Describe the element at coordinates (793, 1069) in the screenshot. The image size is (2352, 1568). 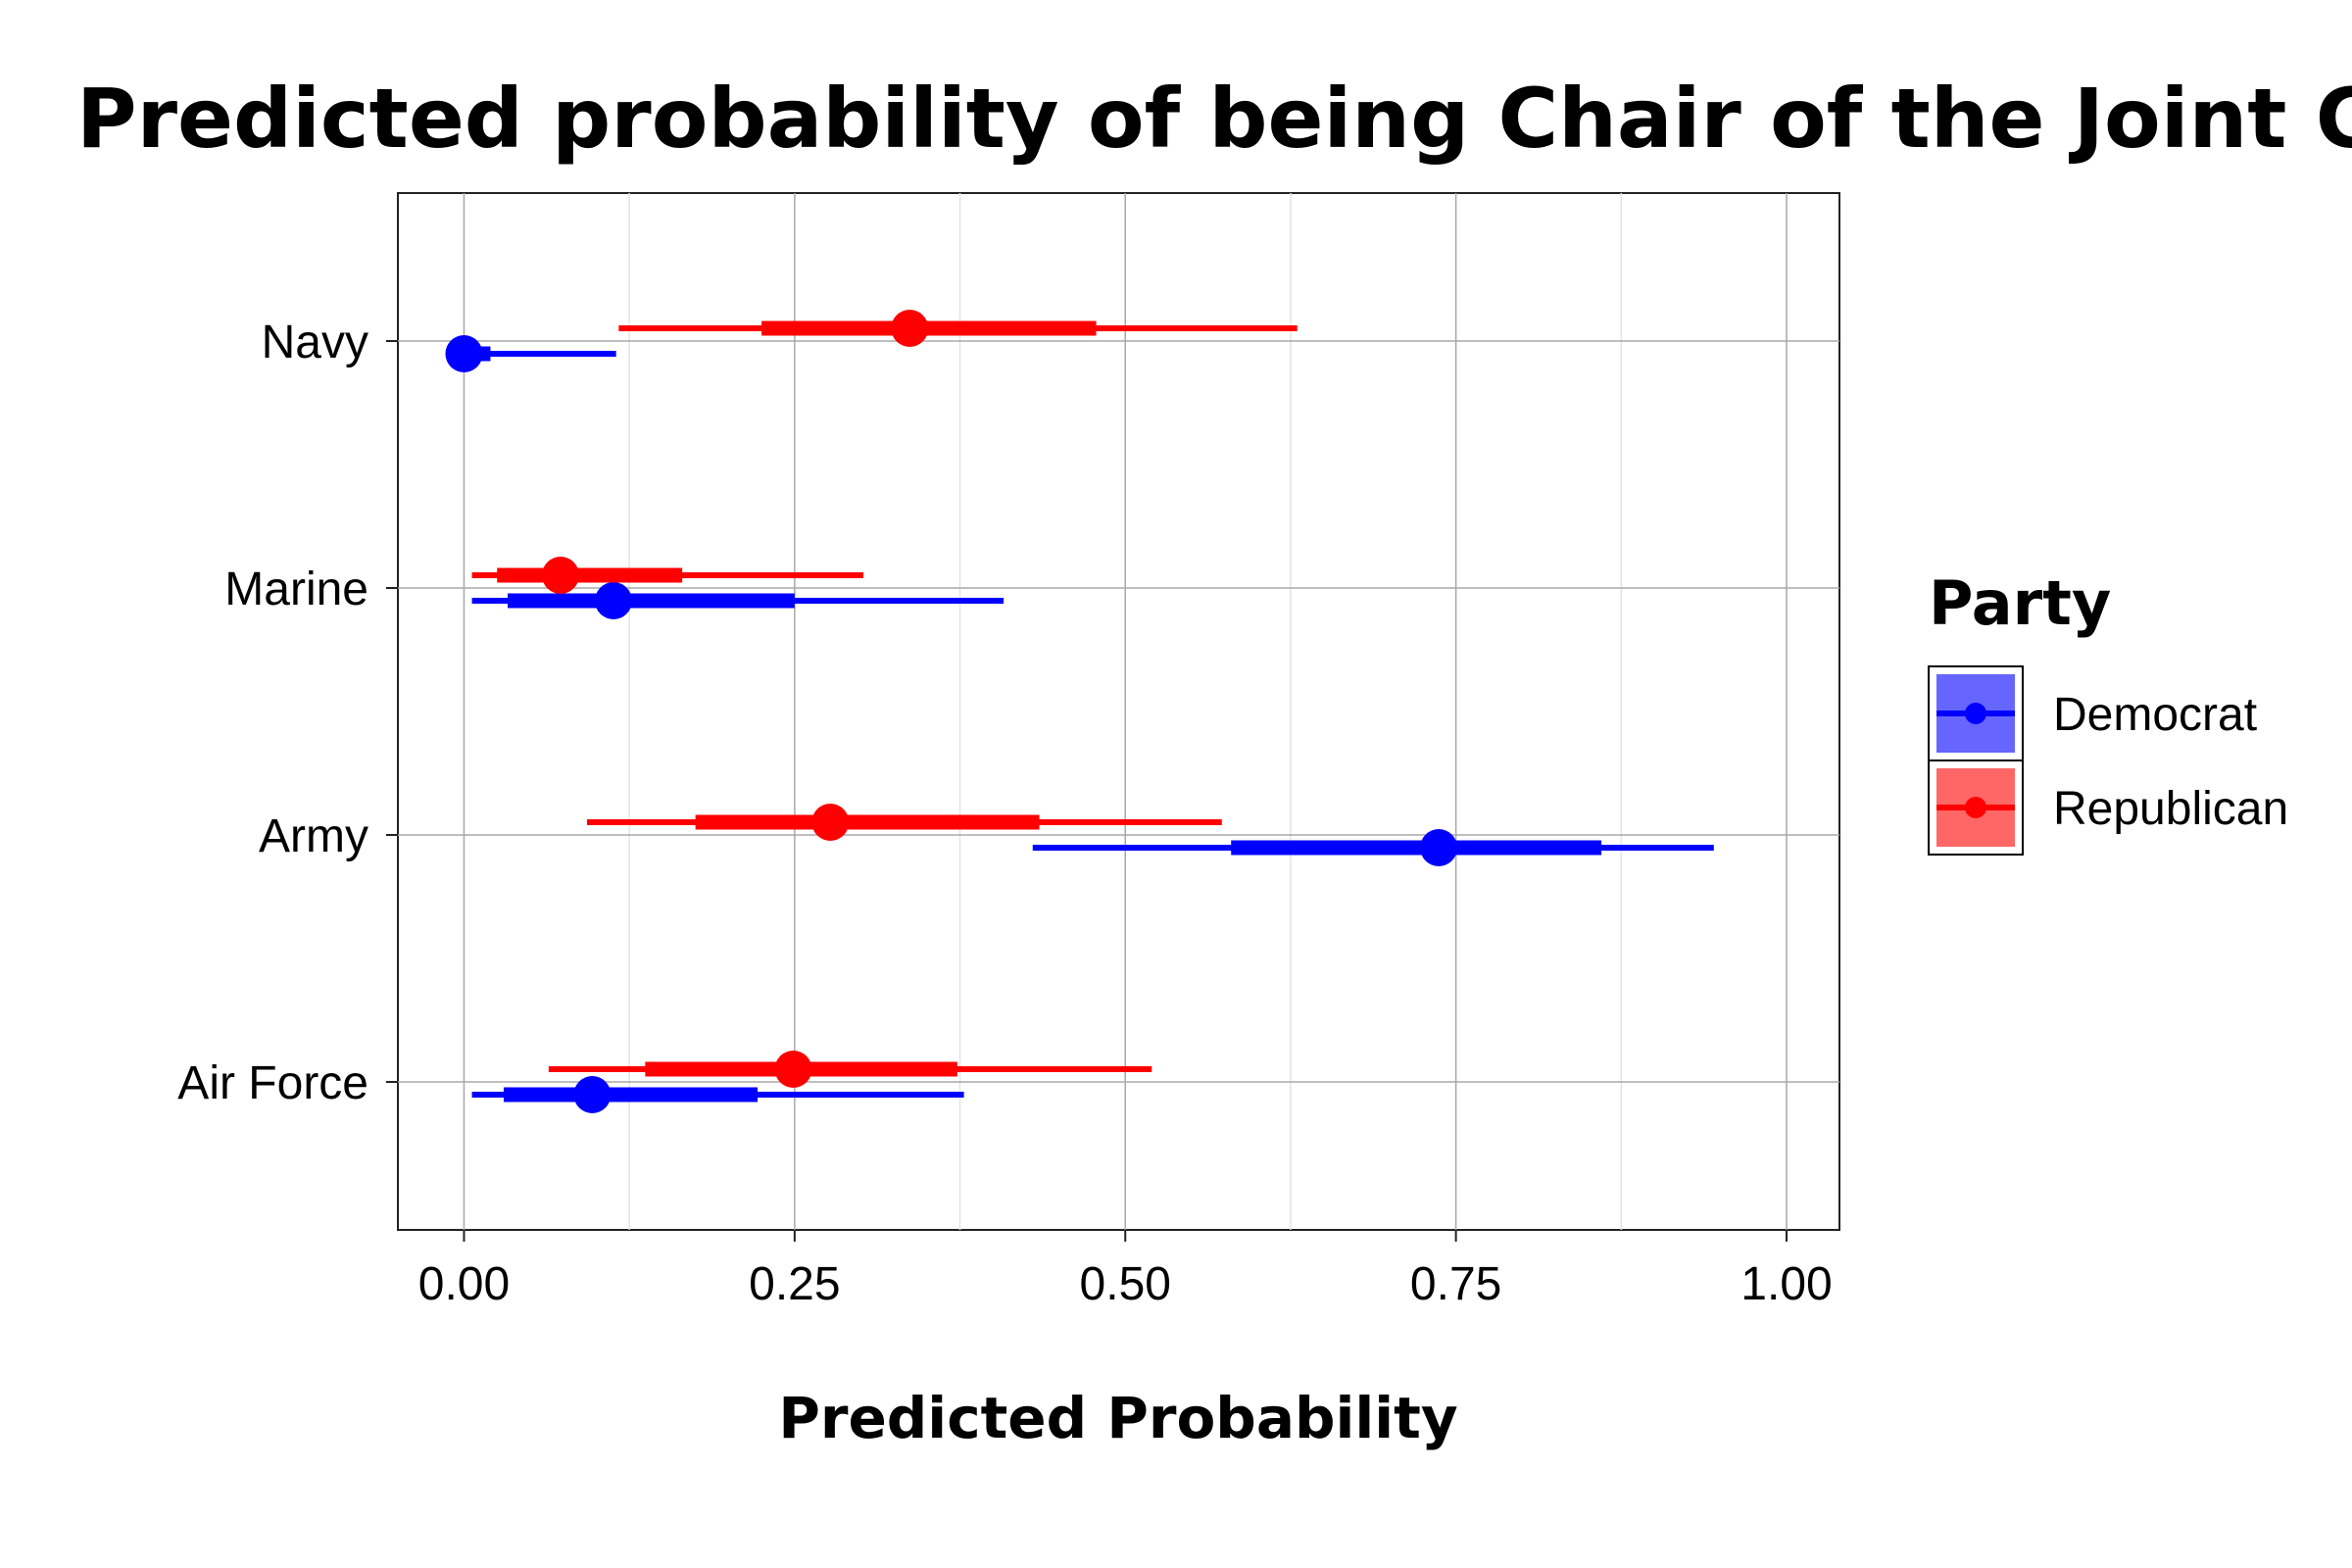
I see `point-estimate-republican-air-force` at that location.